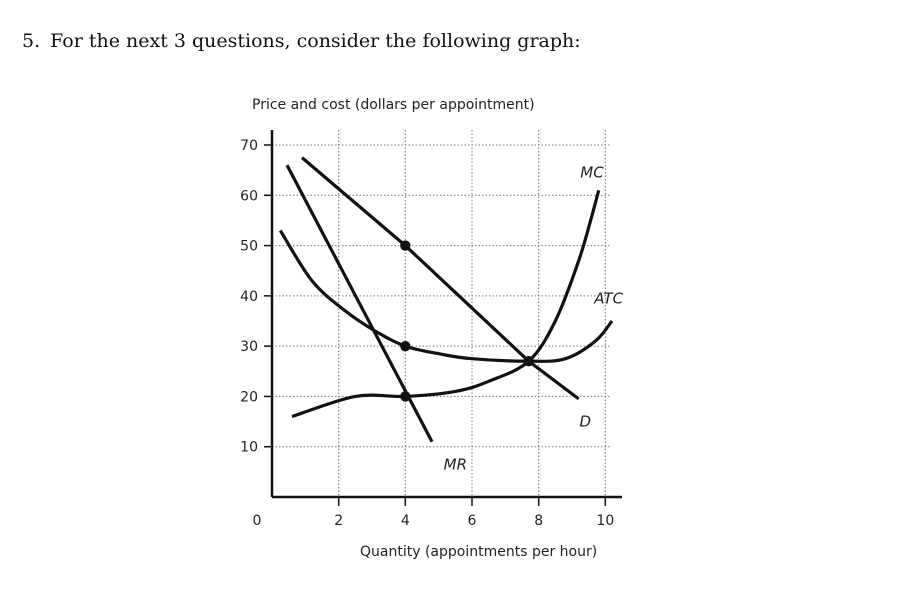 The image size is (910, 598). I want to click on x-tick-label-4: 4, so click(405, 521).